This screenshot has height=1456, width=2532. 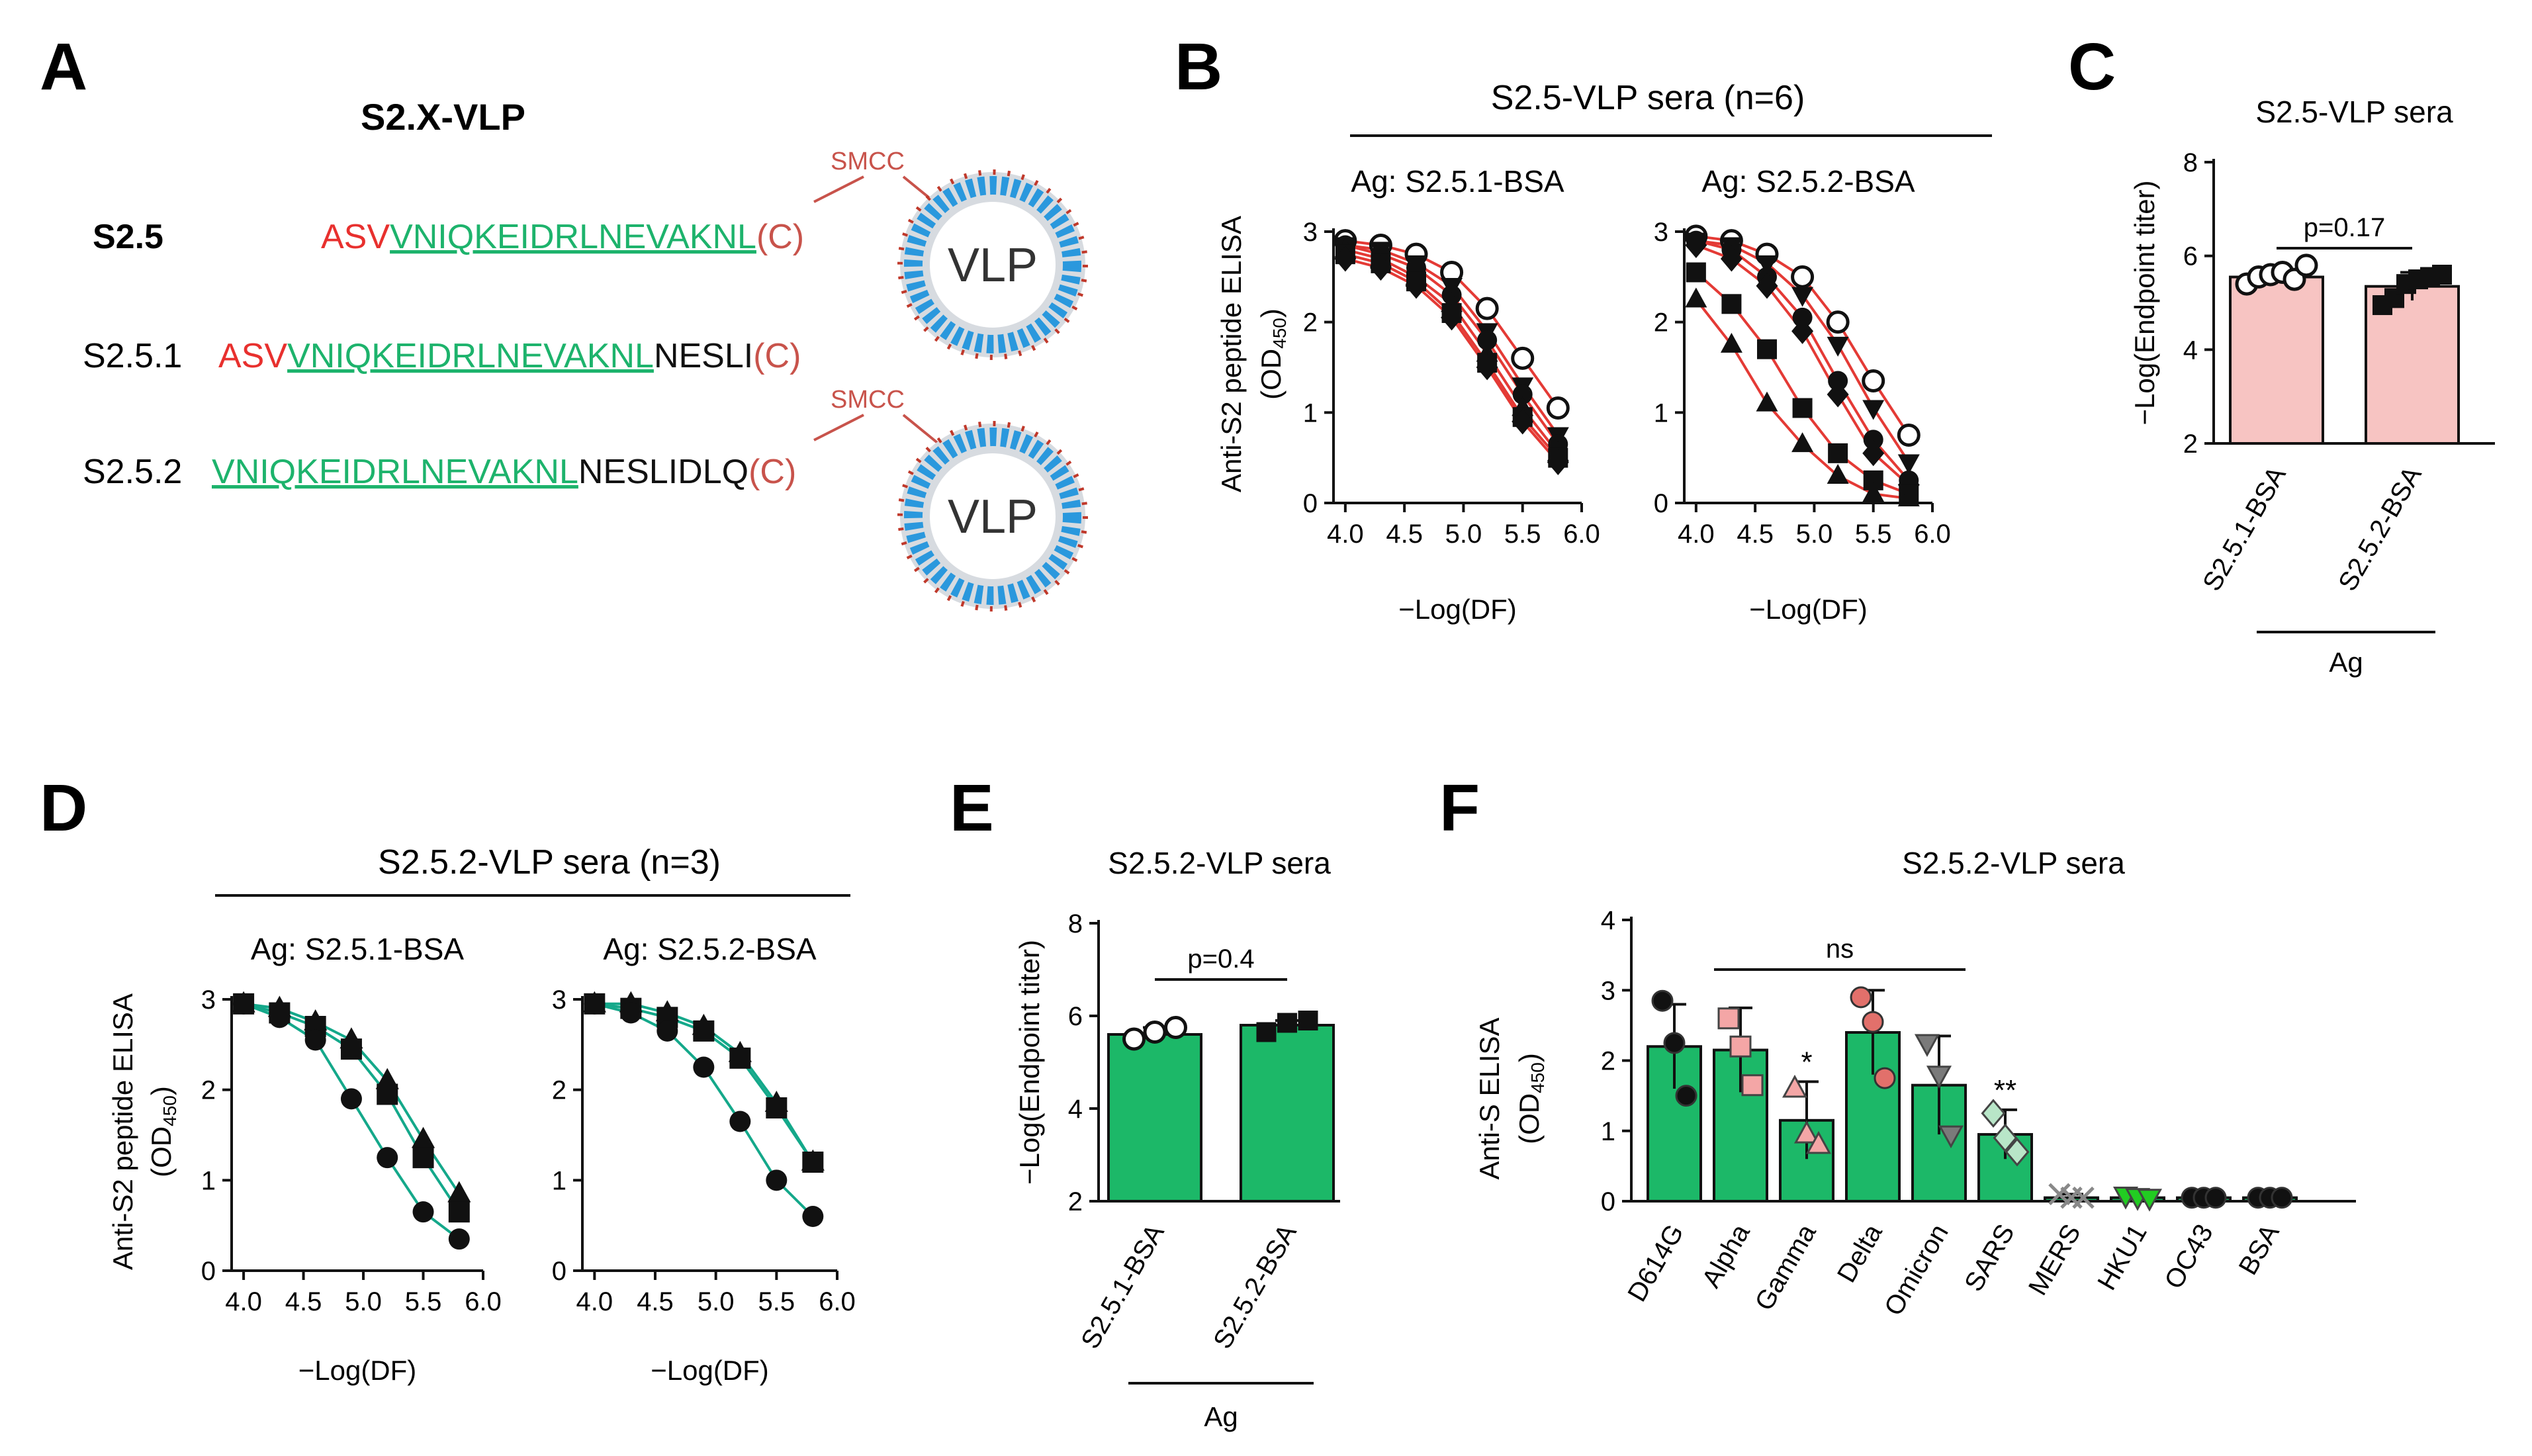 I want to click on seq-s252: VNIQKEIDRLNEVAKNLNESLIDLQ(C), so click(x=504, y=472).